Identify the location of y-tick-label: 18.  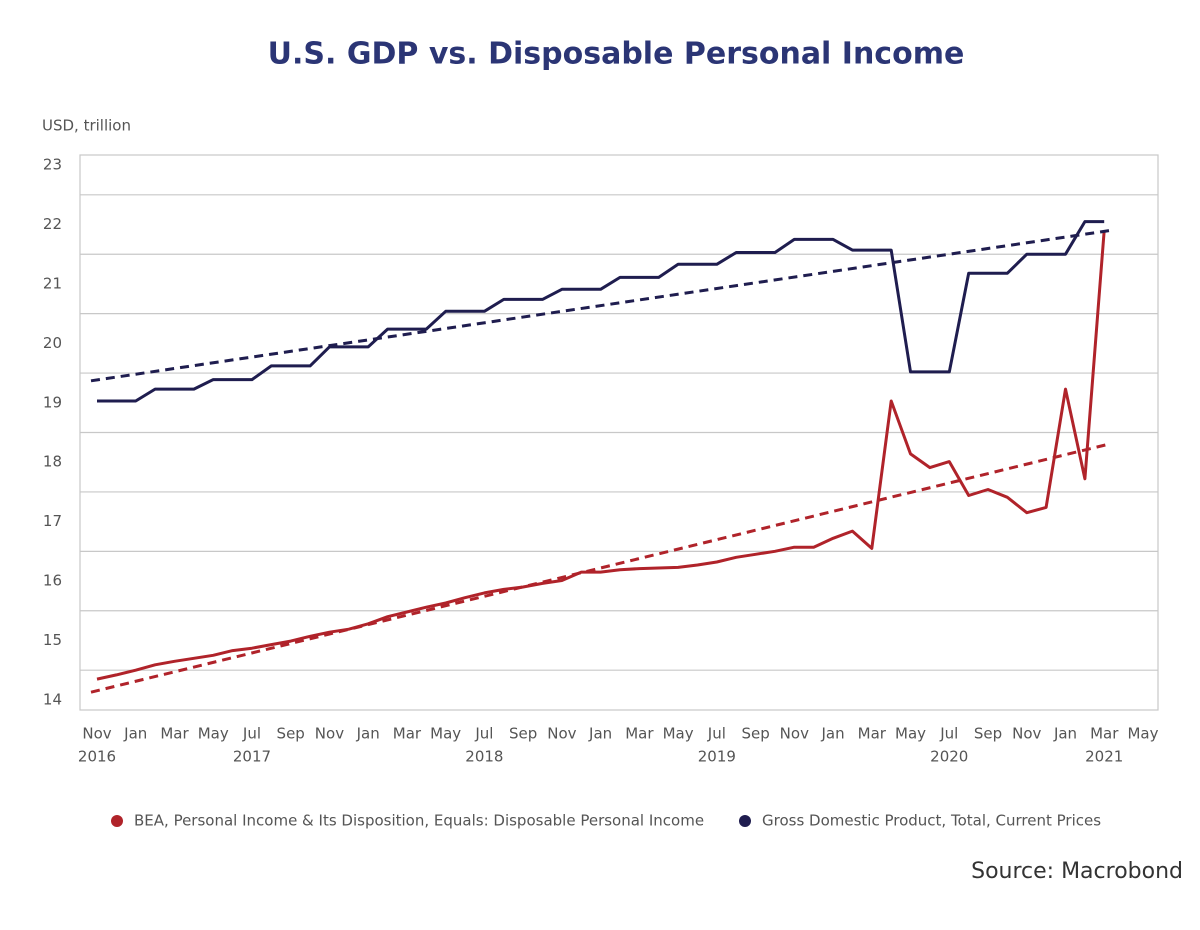
(52, 462).